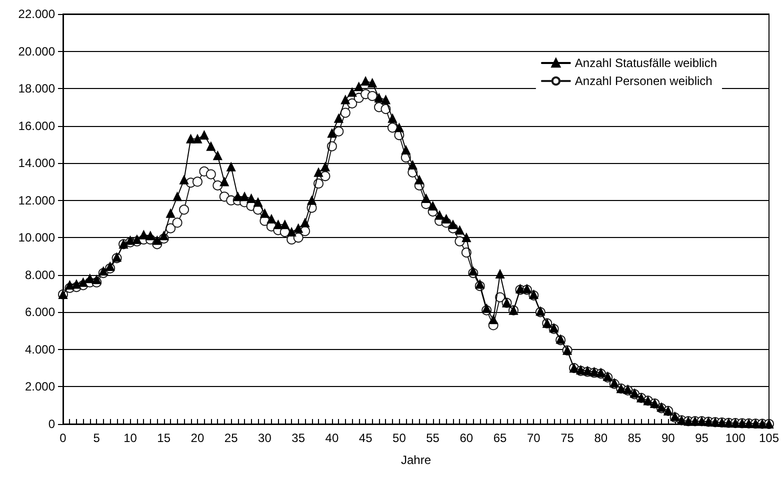  Describe the element at coordinates (645, 63) in the screenshot. I see `legend-label: Anzahl Statusfälle weiblich` at that location.